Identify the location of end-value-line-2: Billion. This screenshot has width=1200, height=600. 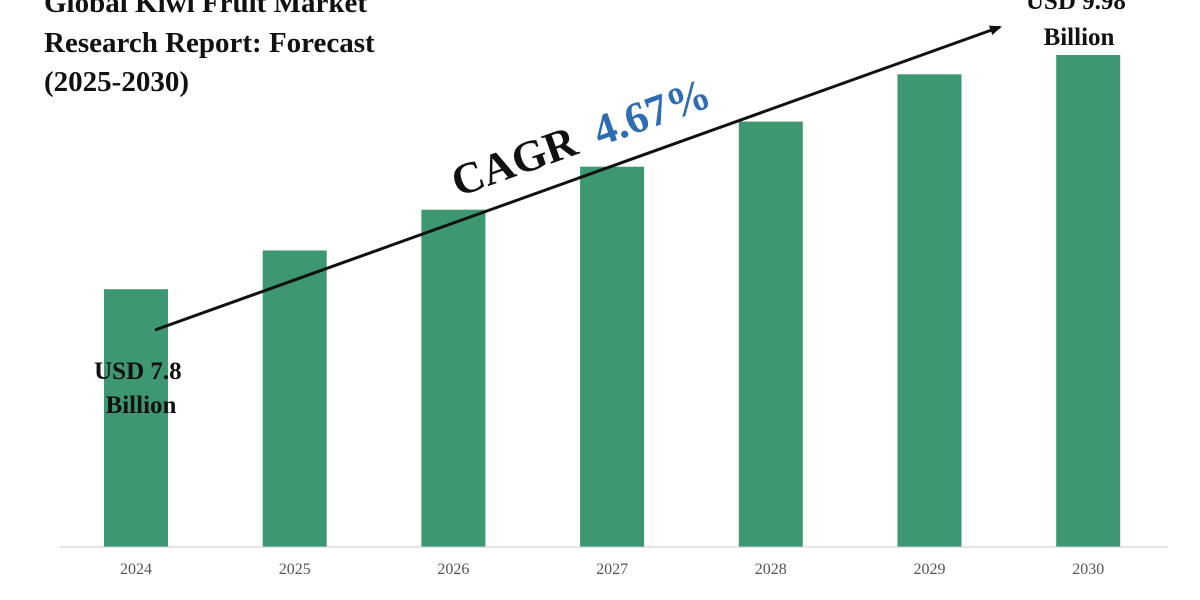
(1079, 37).